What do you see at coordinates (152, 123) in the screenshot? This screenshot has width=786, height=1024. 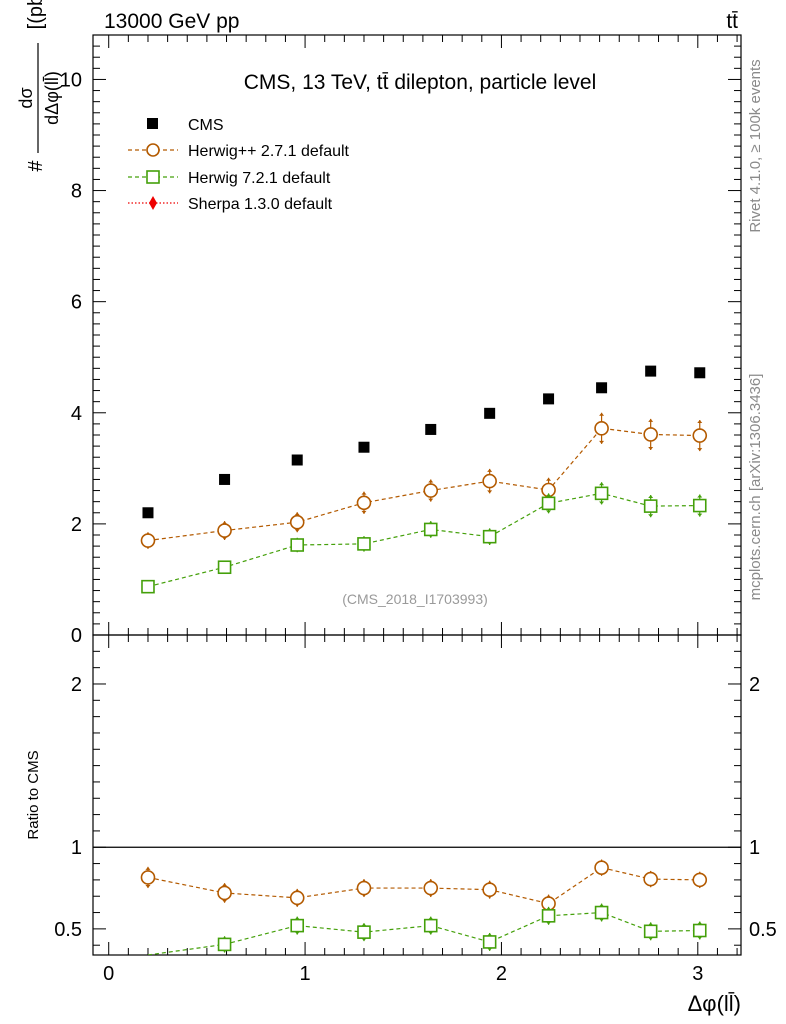 I see `legend-marker-cms` at bounding box center [152, 123].